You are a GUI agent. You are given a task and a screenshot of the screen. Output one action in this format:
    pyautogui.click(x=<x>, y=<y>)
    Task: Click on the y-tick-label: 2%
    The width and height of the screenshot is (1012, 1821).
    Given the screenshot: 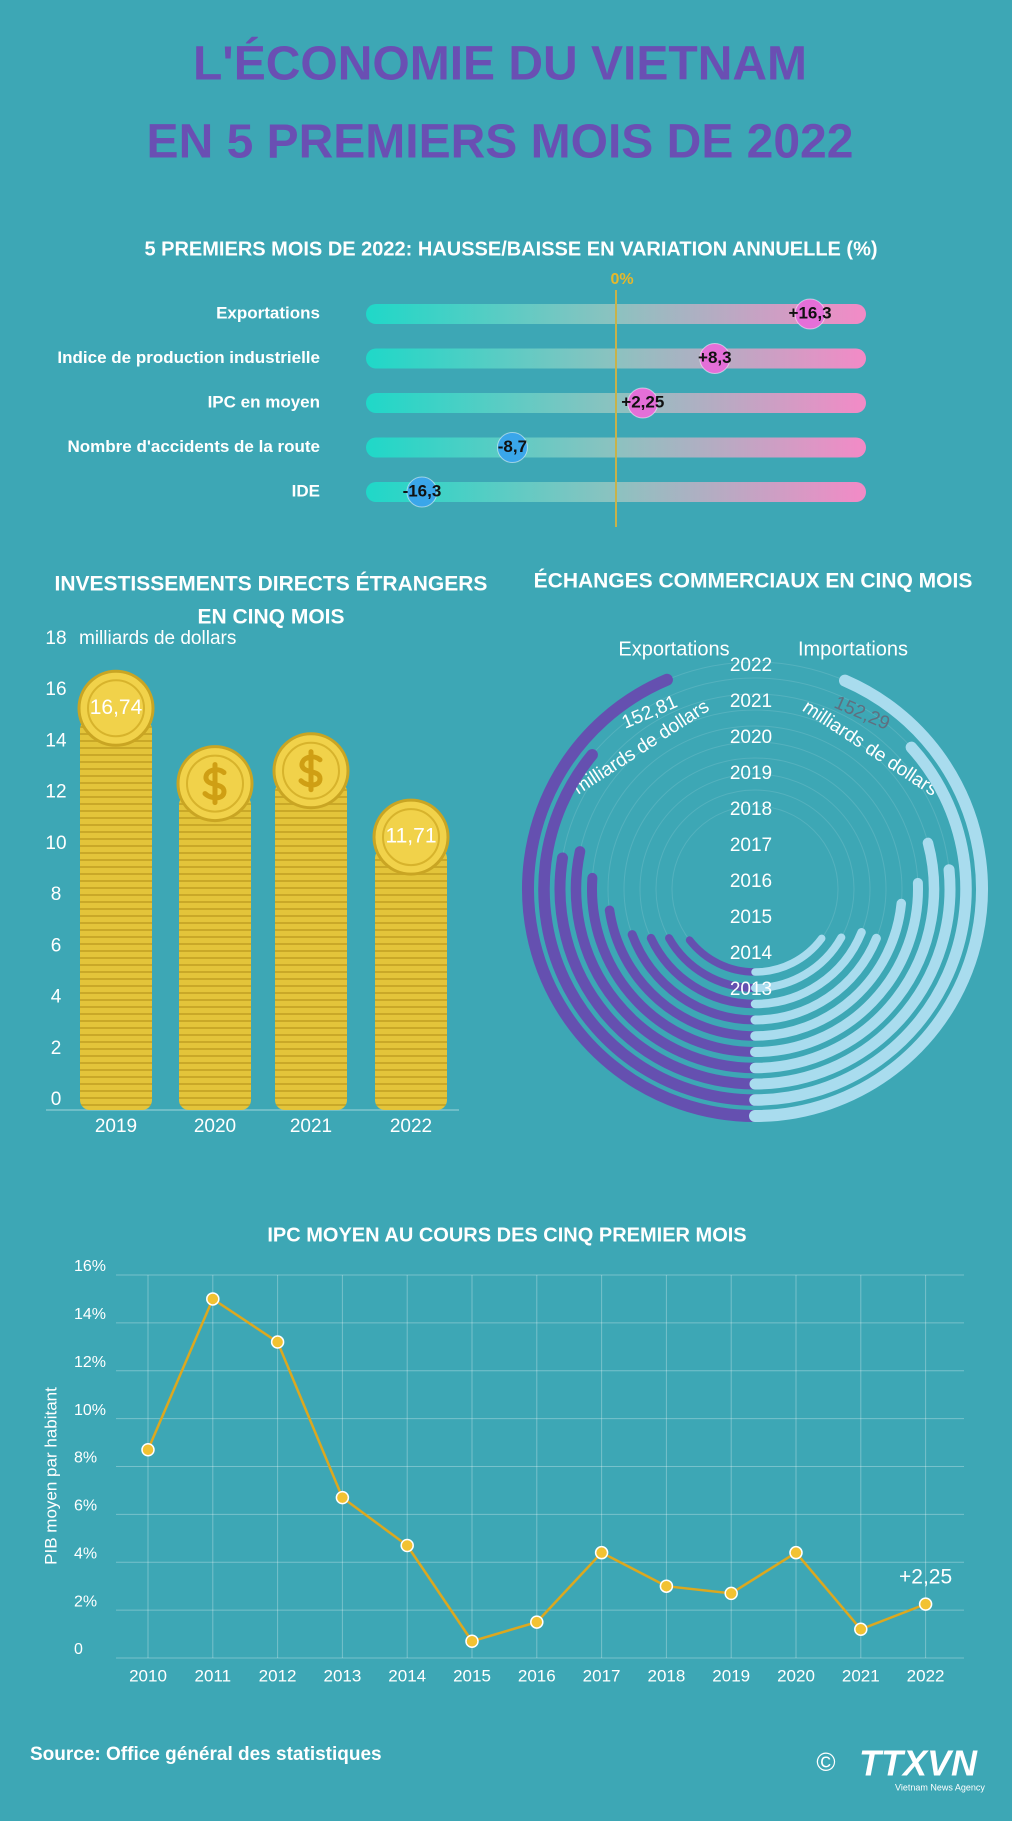 What is the action you would take?
    pyautogui.click(x=85, y=1601)
    